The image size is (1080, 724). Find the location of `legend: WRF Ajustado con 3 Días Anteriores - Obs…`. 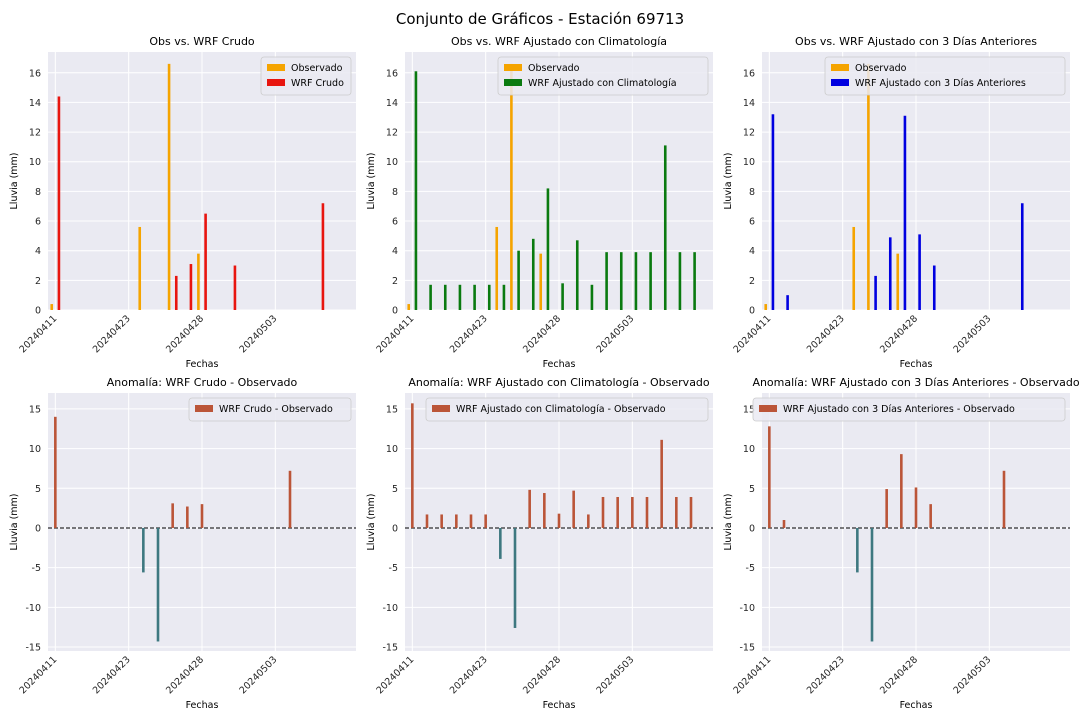

legend: WRF Ajustado con 3 Días Anteriores - Obs… is located at coordinates (909, 409).